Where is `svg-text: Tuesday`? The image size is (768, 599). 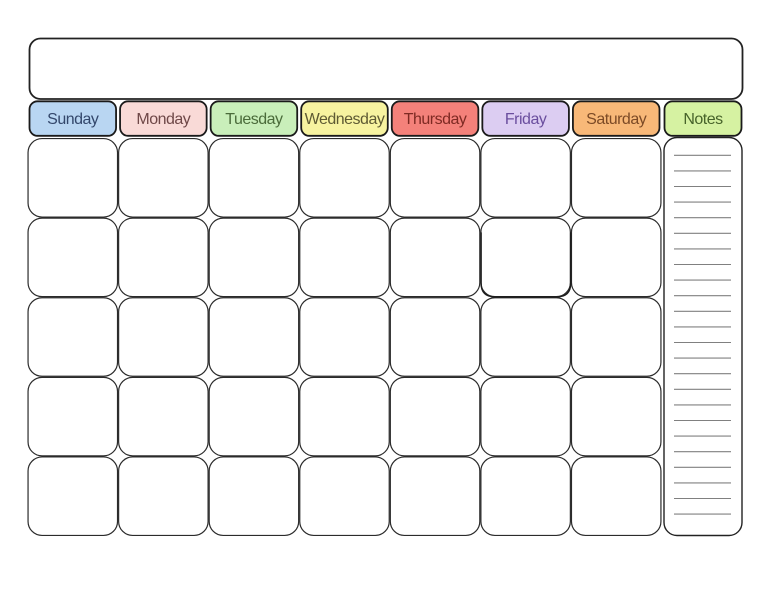 svg-text: Tuesday is located at coordinates (254, 119).